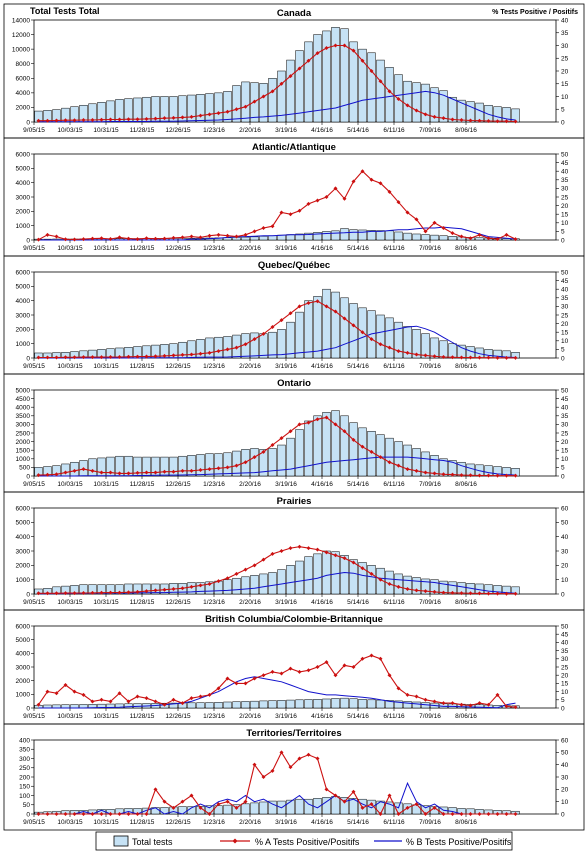 The height and width of the screenshot is (862, 588). Describe the element at coordinates (563, 232) in the screenshot. I see `right-tick-label: 5` at that location.